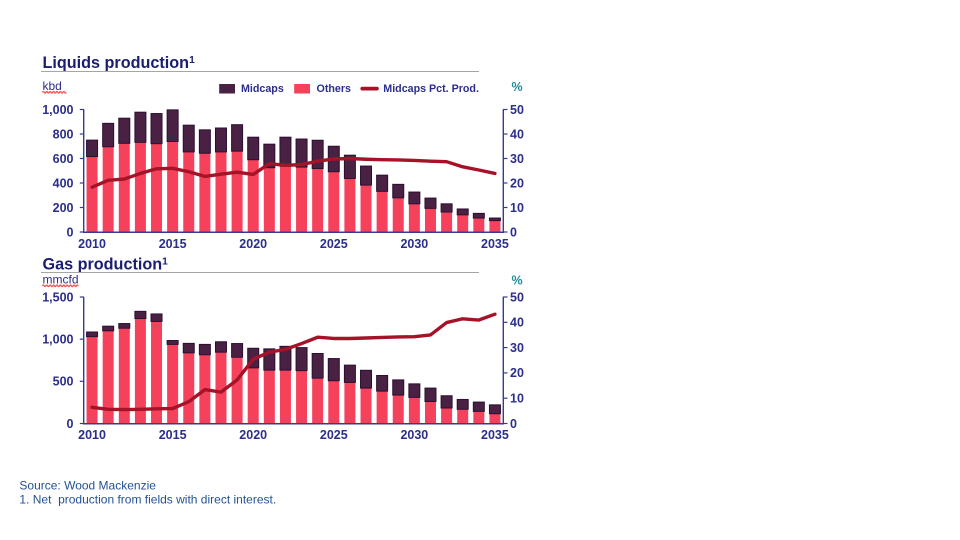 The width and height of the screenshot is (960, 540). Describe the element at coordinates (63, 183) in the screenshot. I see `svg-text: 400` at that location.